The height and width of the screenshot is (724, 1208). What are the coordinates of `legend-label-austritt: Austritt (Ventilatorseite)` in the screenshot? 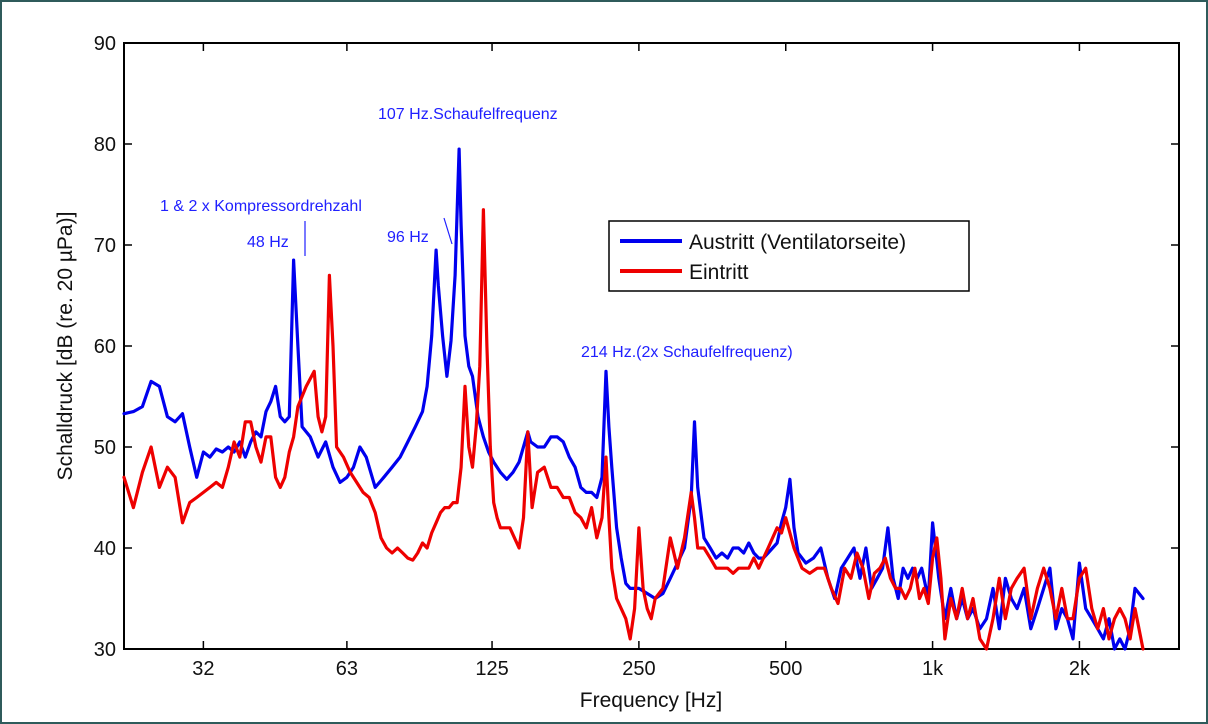 It's located at (797, 242).